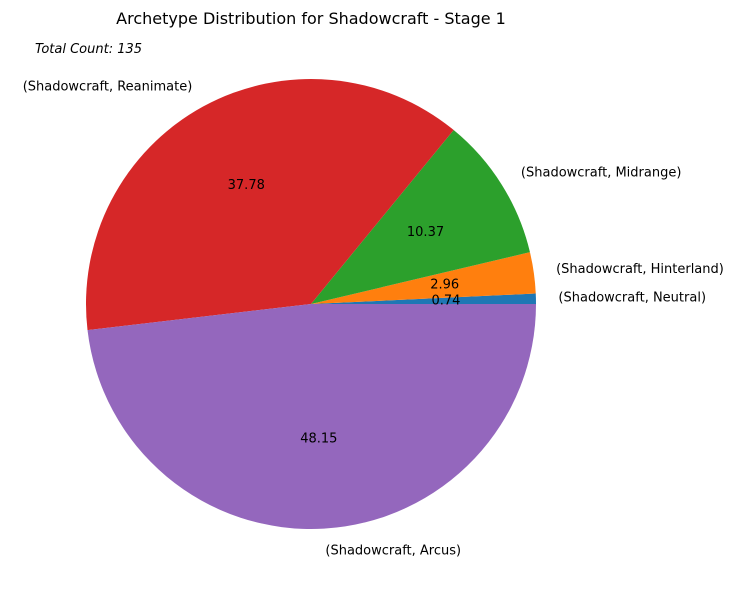 The height and width of the screenshot is (590, 746). Describe the element at coordinates (632, 298) in the screenshot. I see `slice-label-shadowcraft-neutral: (Shadowcraft, Neutral)` at that location.